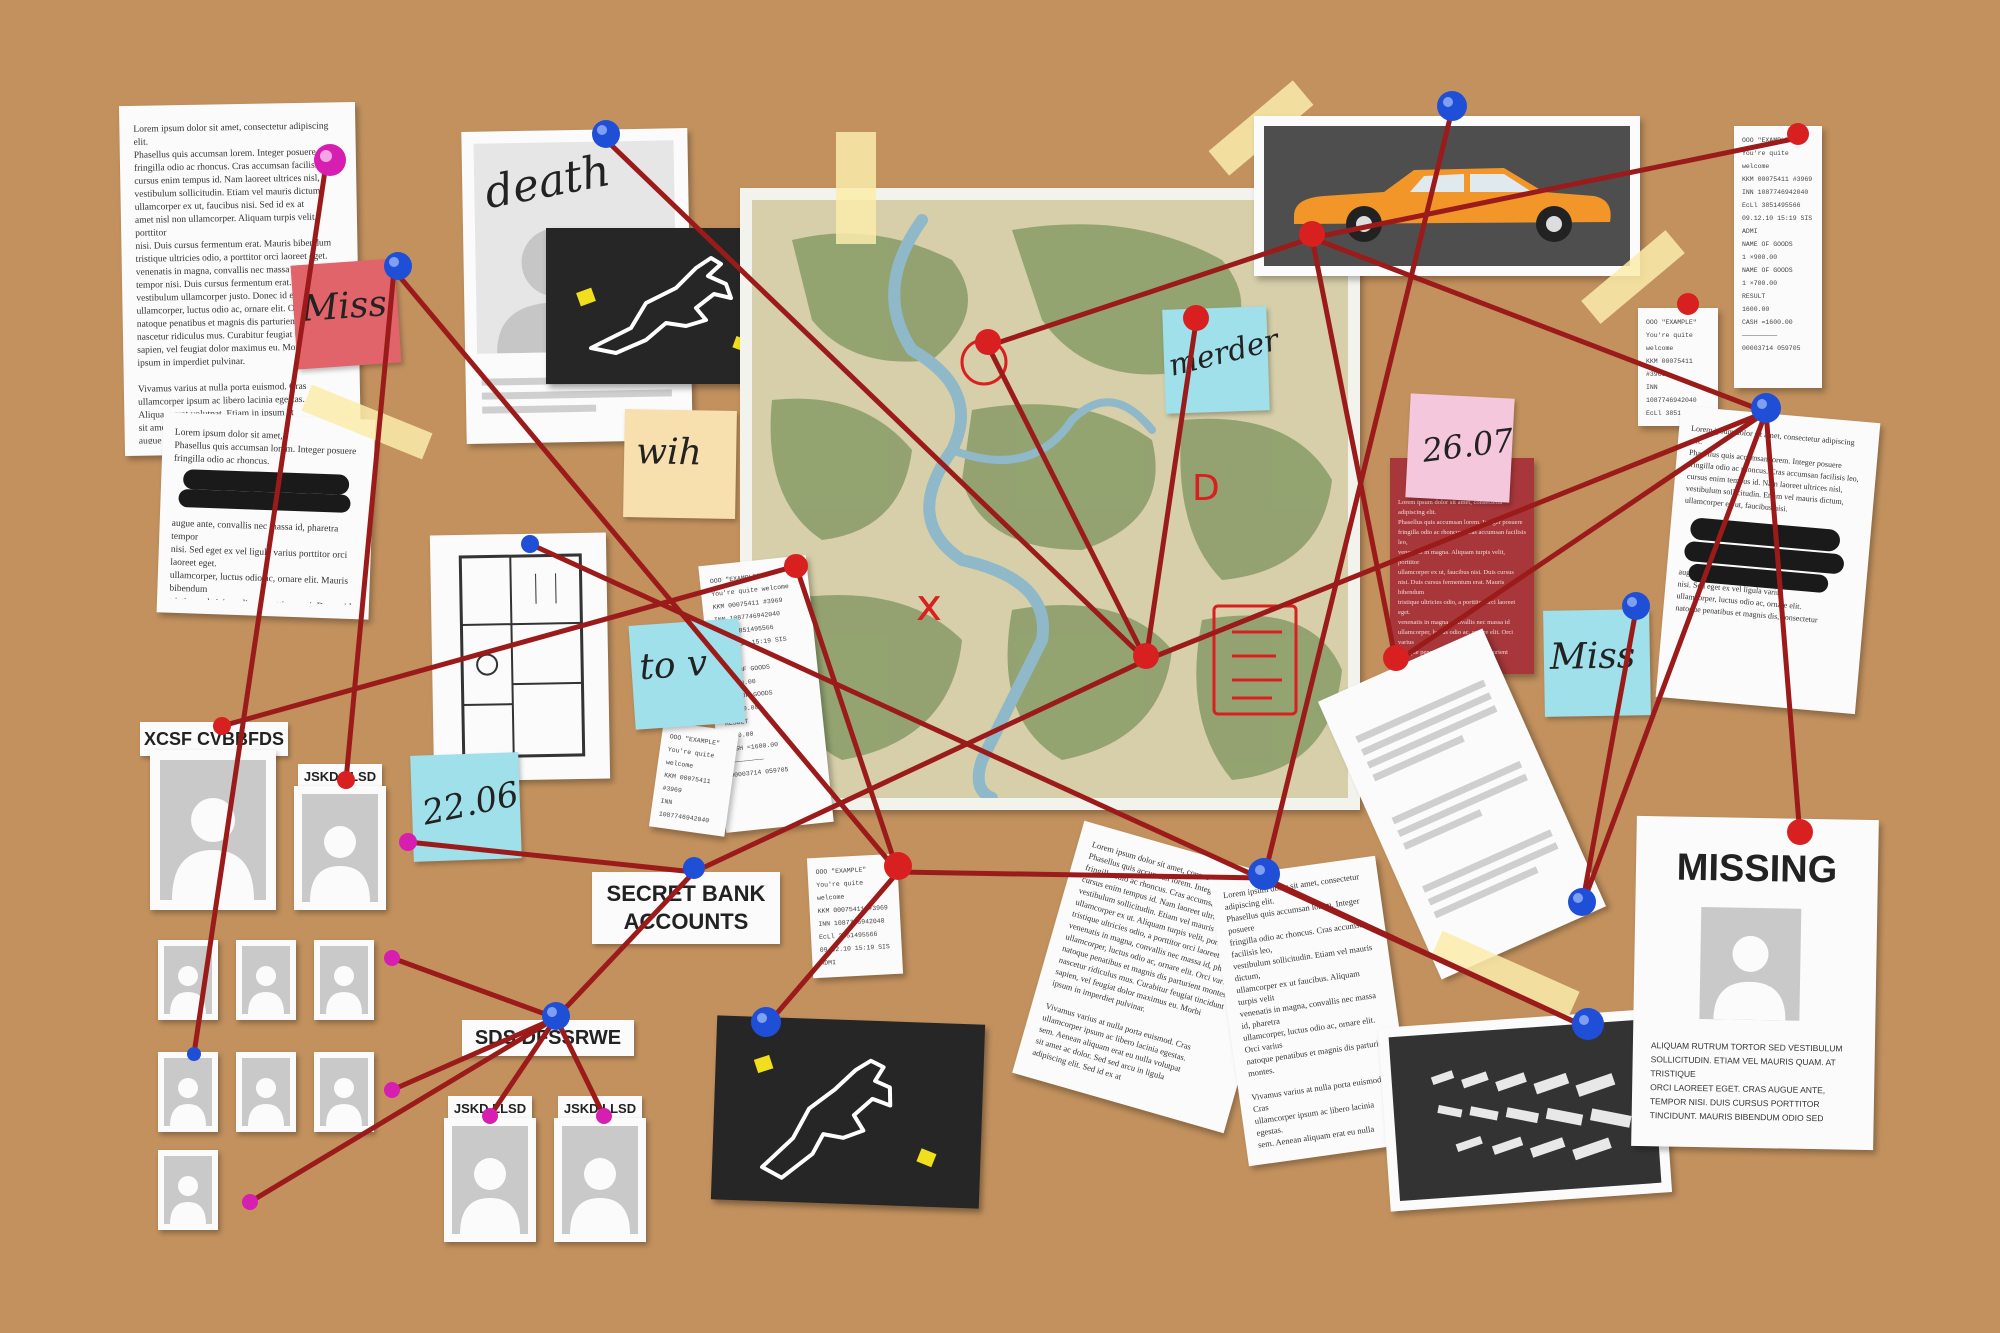 The image size is (2000, 1333). What do you see at coordinates (929, 605) in the screenshot?
I see `map-cross-mark: x` at bounding box center [929, 605].